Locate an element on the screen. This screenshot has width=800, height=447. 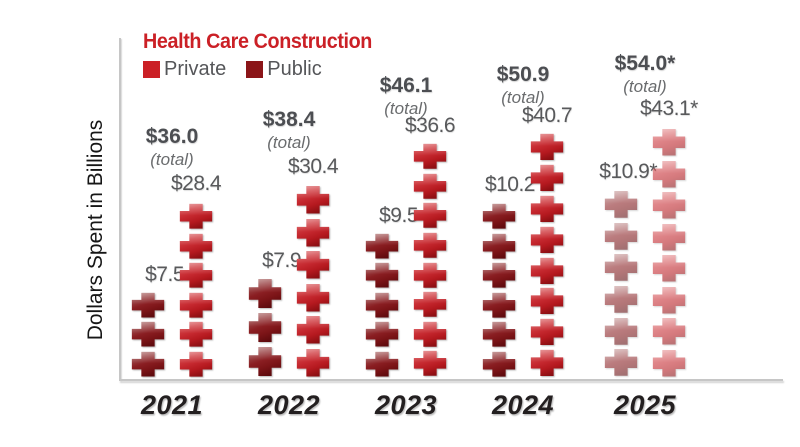
year-label: 2021 is located at coordinates (172, 405).